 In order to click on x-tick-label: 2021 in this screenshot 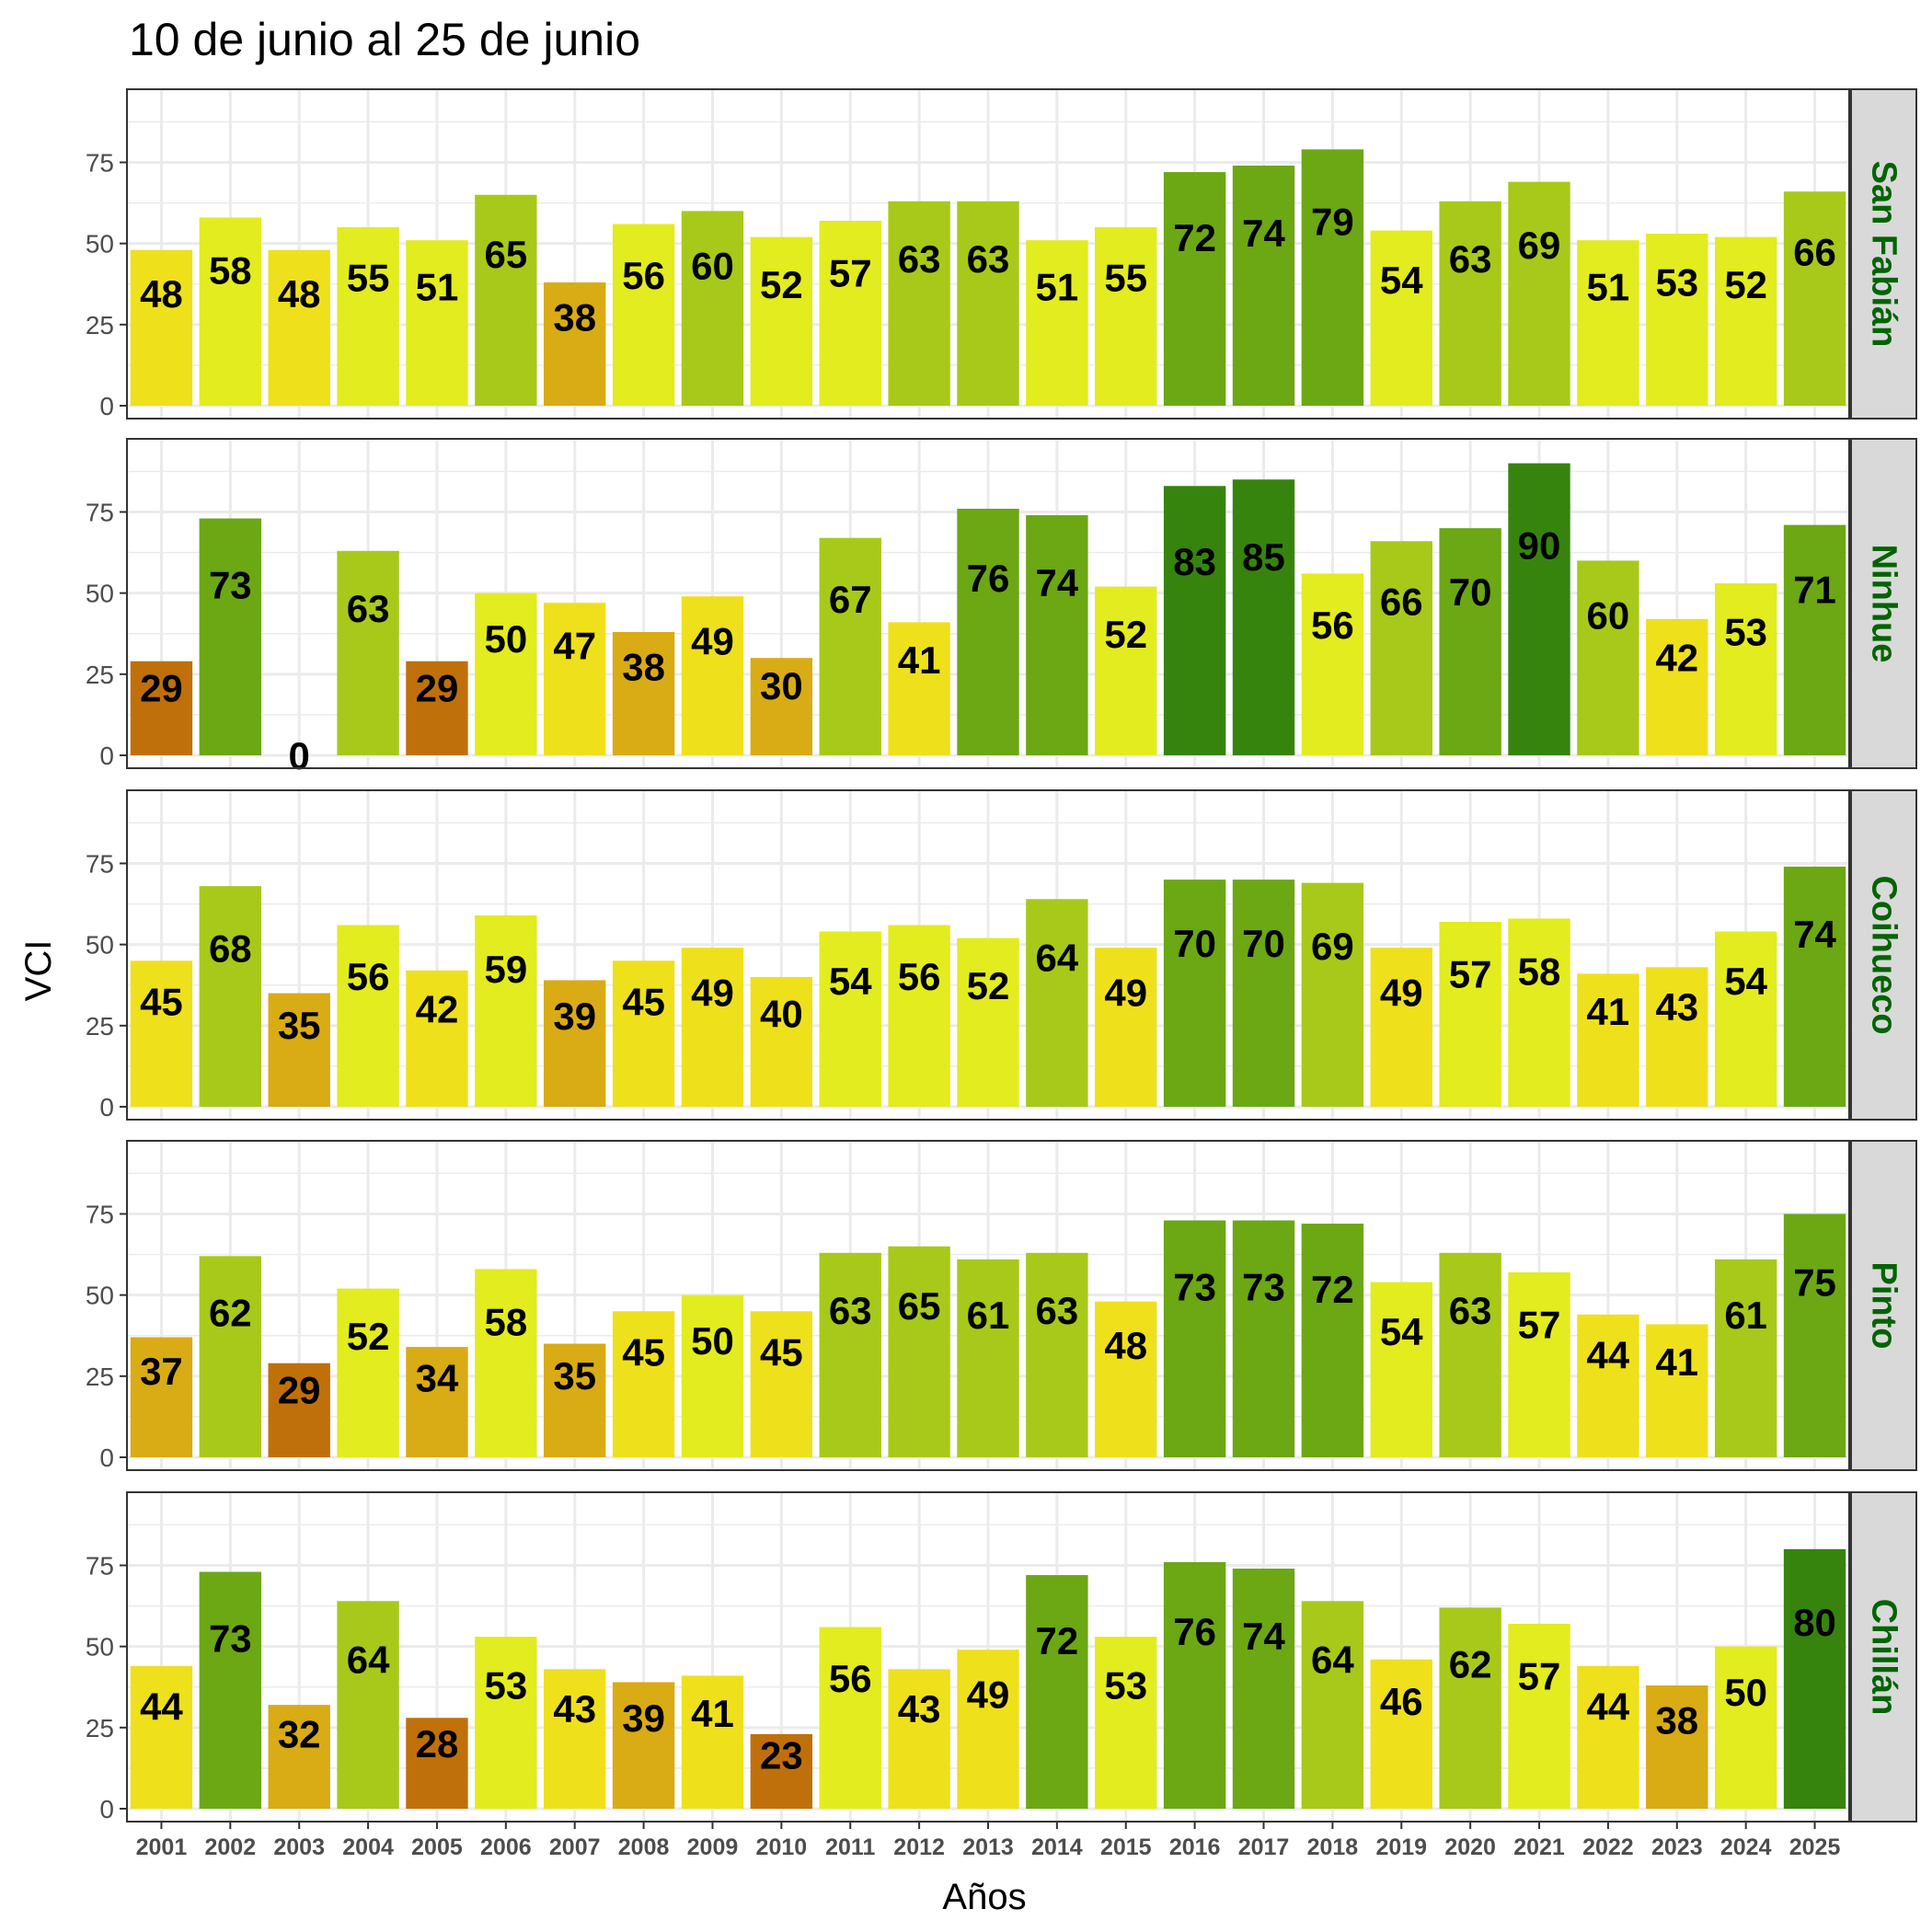, I will do `click(1539, 1847)`.